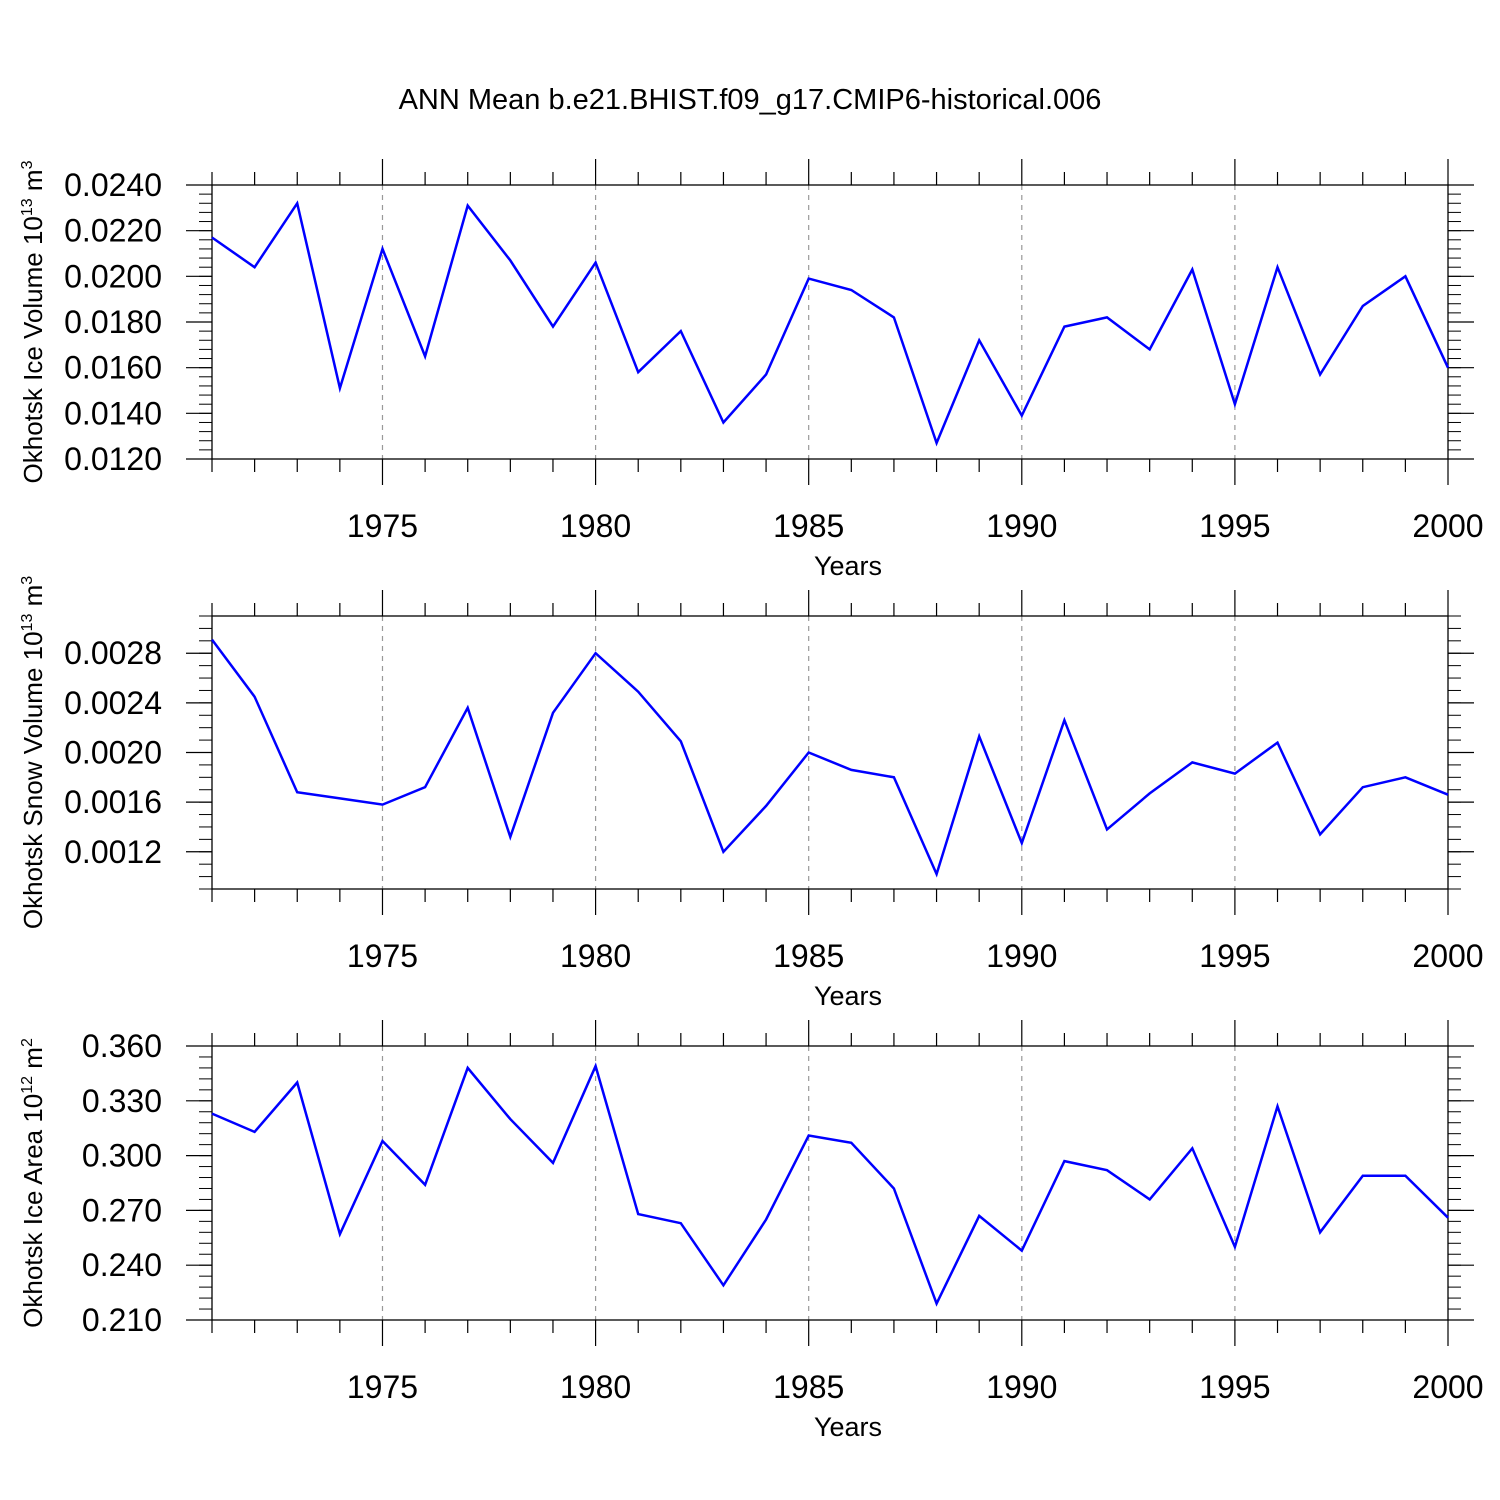 This screenshot has height=1500, width=1500. I want to click on y-tick-label: 0.0220, so click(113, 231).